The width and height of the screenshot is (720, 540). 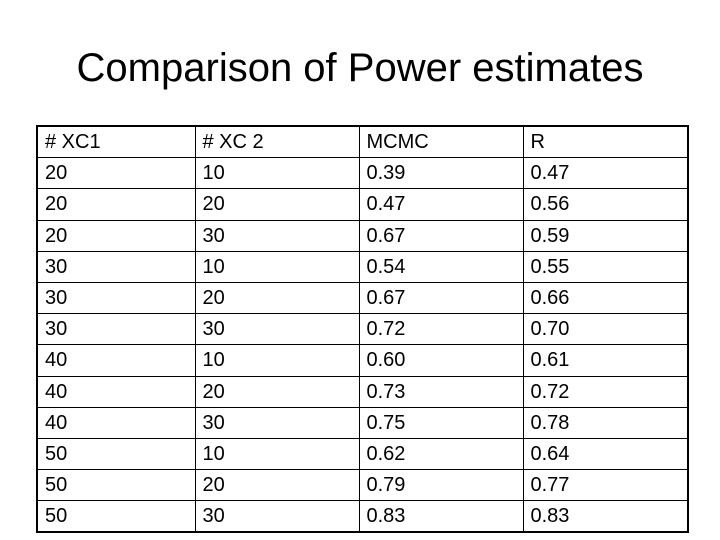 I want to click on table-cell: 0.60, so click(x=441, y=360).